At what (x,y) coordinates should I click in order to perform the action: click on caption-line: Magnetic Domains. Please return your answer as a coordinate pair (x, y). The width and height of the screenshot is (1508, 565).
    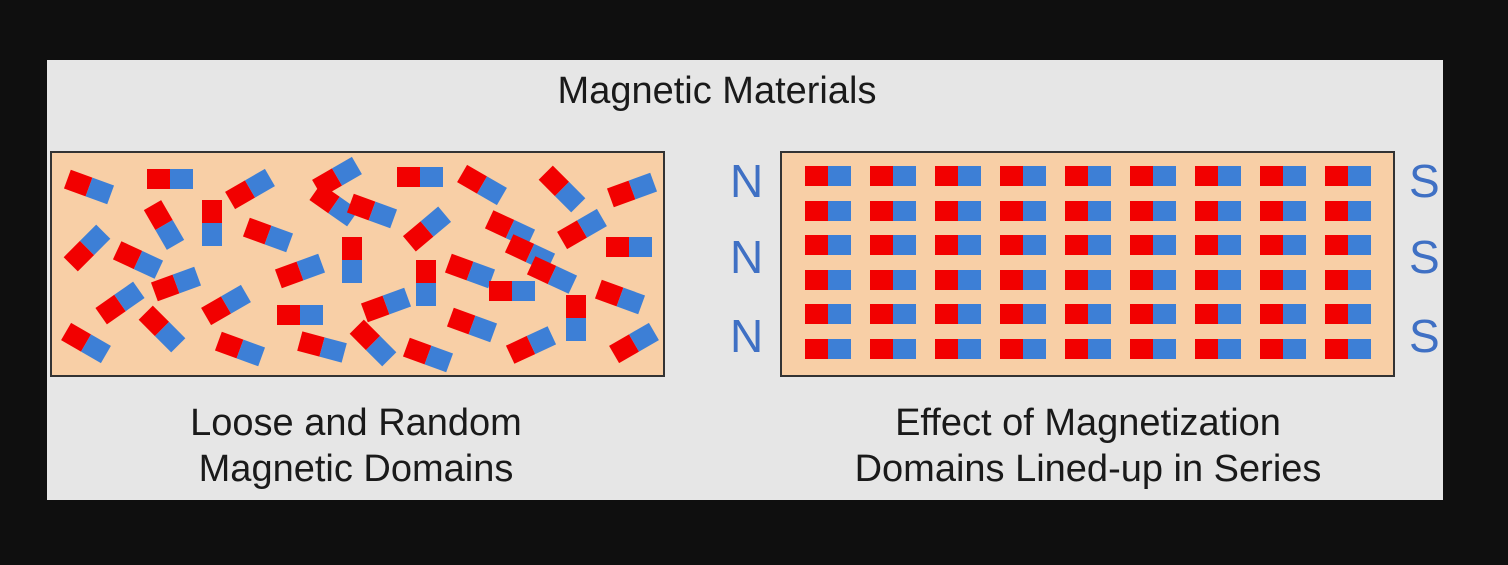
    Looking at the image, I should click on (356, 469).